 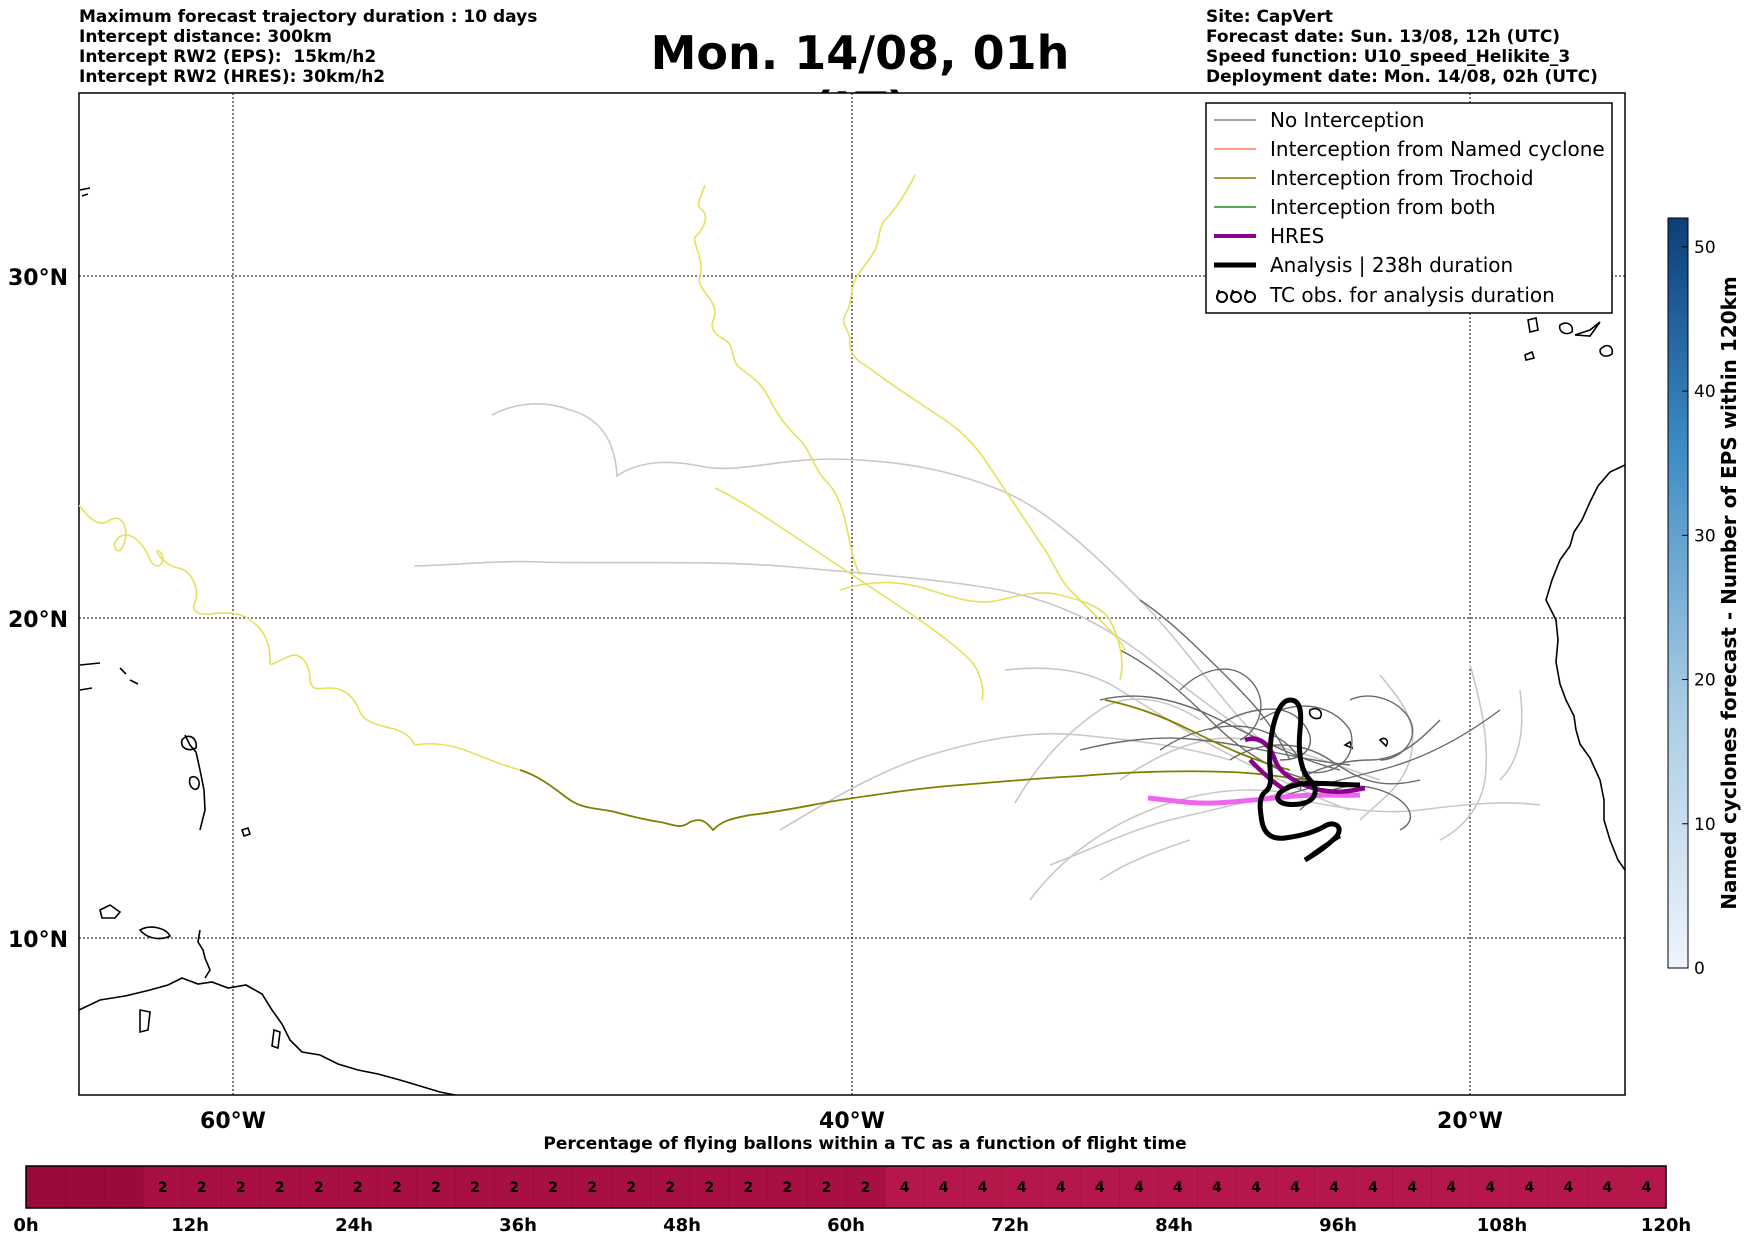 I want to click on bar-tick-label: 48h, so click(x=682, y=1225).